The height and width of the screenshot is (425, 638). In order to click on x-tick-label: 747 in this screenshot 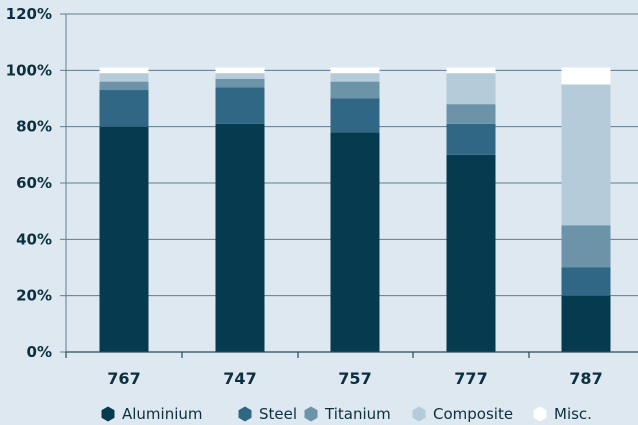, I will do `click(239, 378)`.